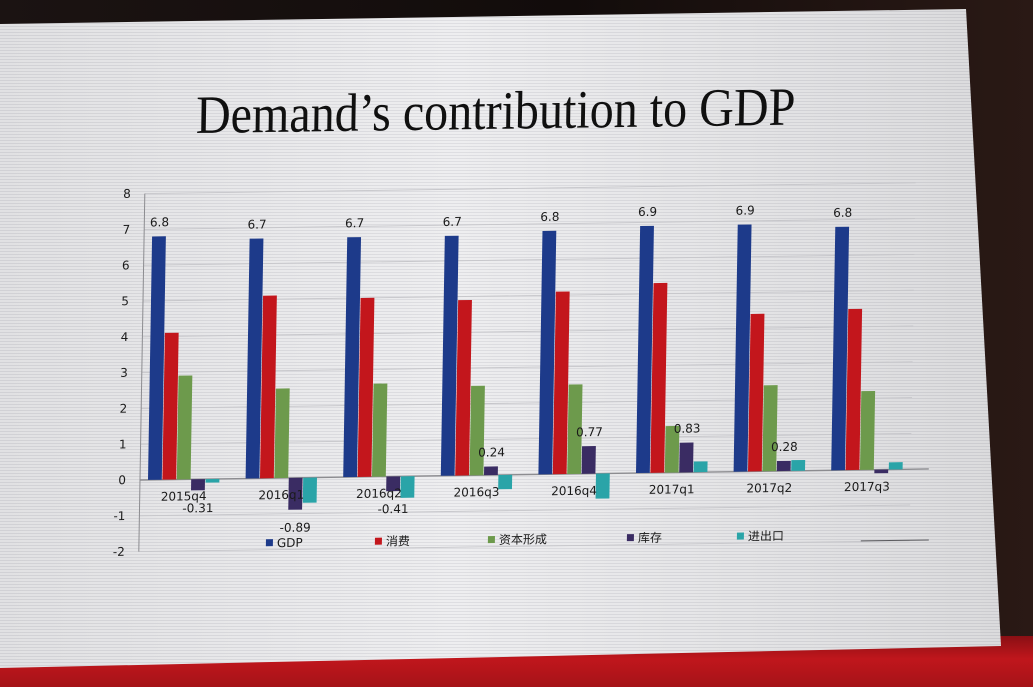  Describe the element at coordinates (126, 265) in the screenshot. I see `y-tick-label: 6` at that location.